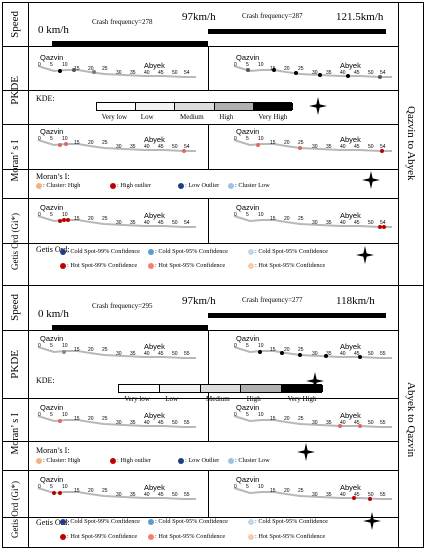  I want to click on speed-label-max: 118km/h, so click(355, 301).